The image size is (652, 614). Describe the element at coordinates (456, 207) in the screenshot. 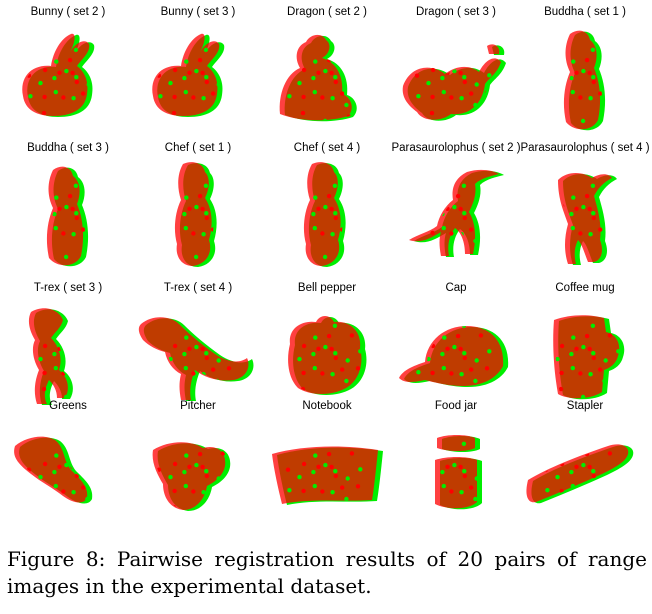

I see `panel-9: Parasaurolophus ( set 2 )` at that location.